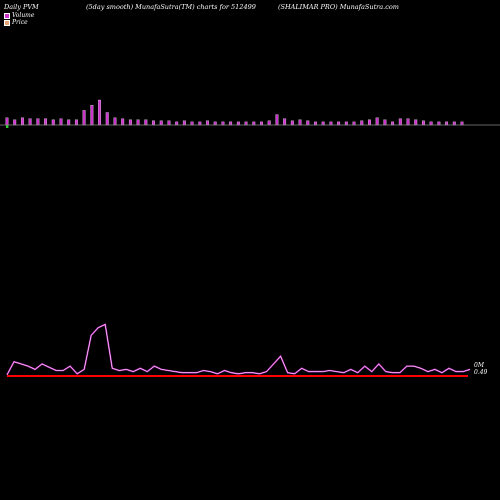 This screenshot has width=500, height=500. I want to click on volume-marker, so click(7, 126).